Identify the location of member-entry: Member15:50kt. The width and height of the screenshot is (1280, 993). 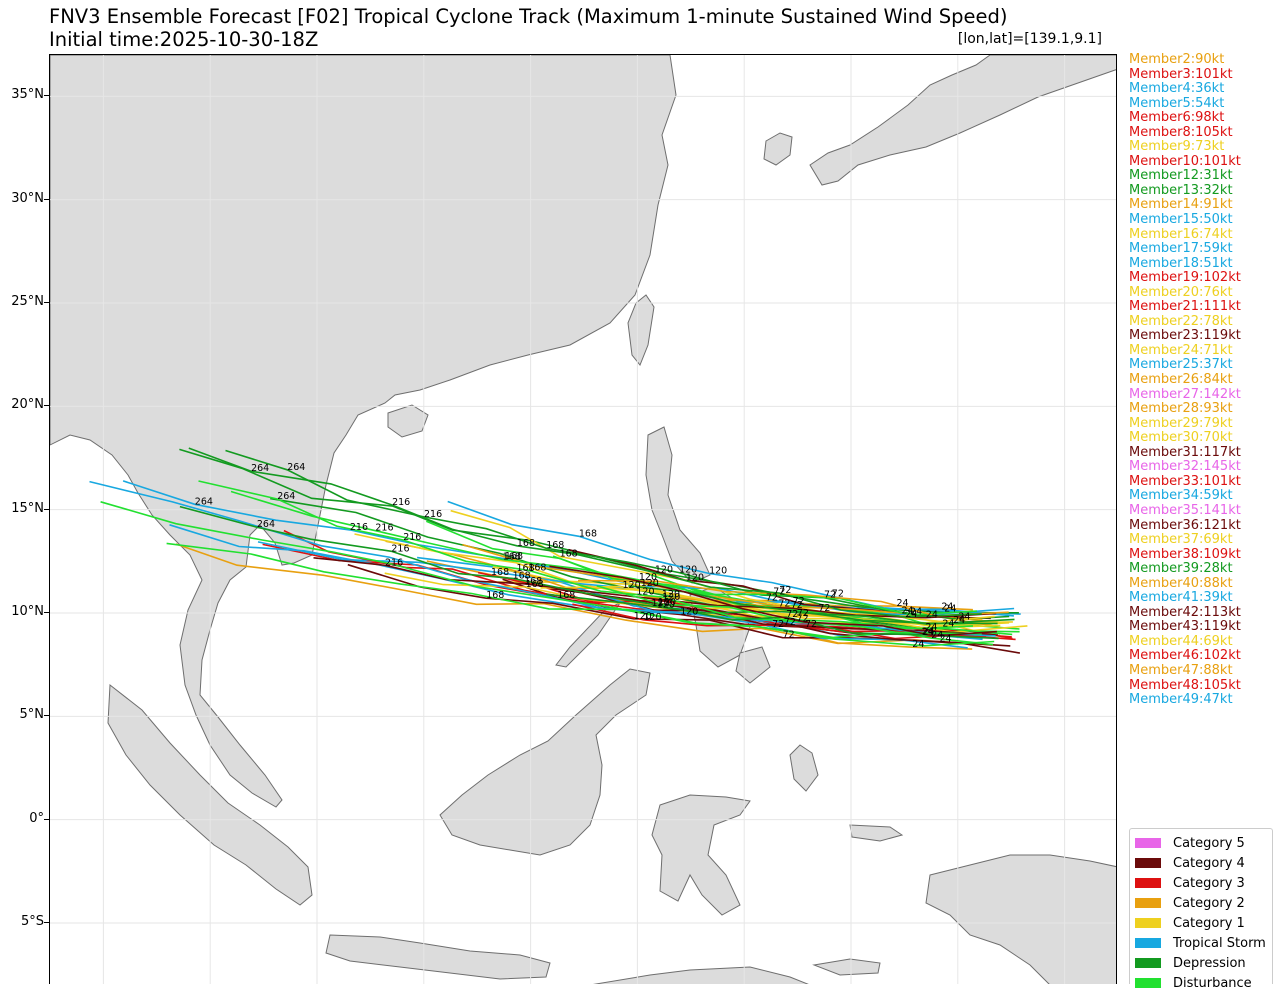
(1181, 220).